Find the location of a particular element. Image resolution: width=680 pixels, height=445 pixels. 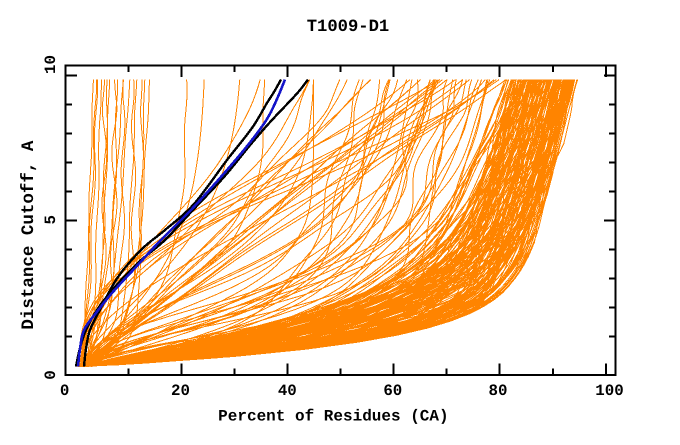

svg-text: 10 is located at coordinates (51, 64).